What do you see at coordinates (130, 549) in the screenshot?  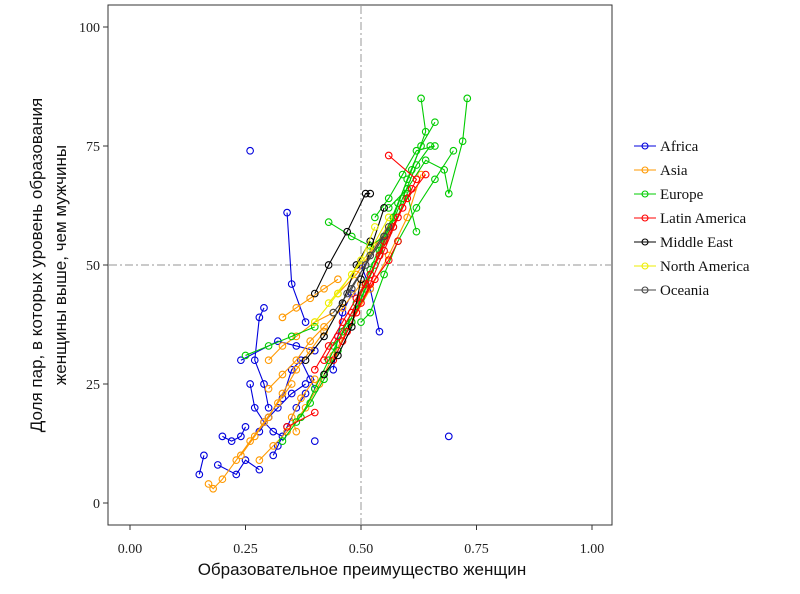 I see `x-tick-label: 0.00` at bounding box center [130, 549].